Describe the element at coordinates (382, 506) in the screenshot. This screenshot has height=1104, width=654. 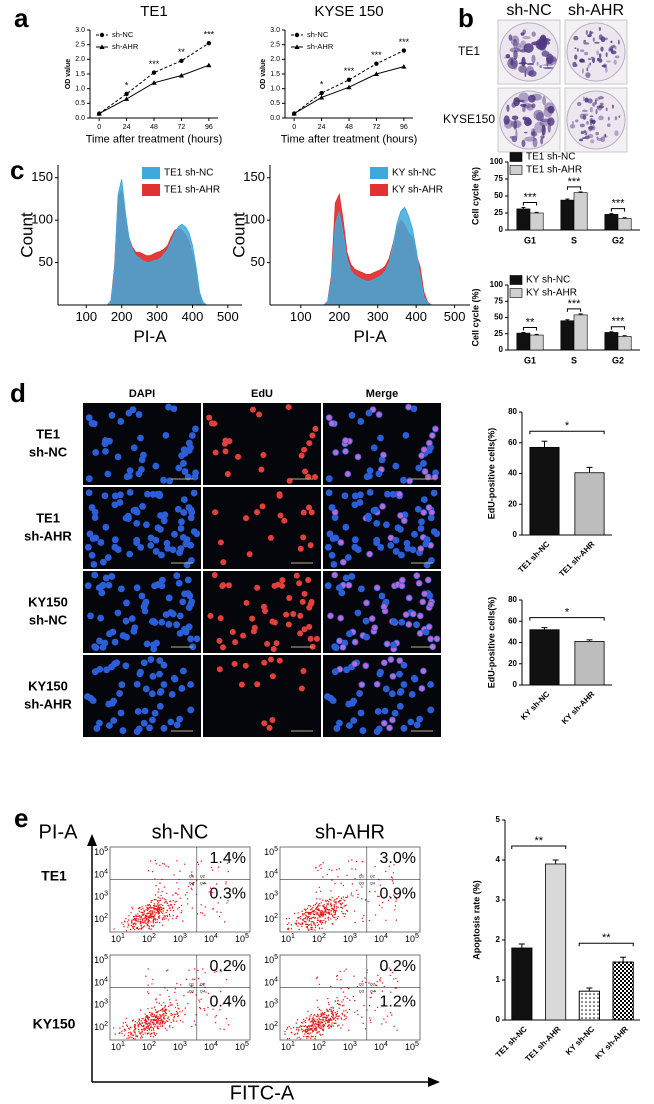
I see `merge-signal` at that location.